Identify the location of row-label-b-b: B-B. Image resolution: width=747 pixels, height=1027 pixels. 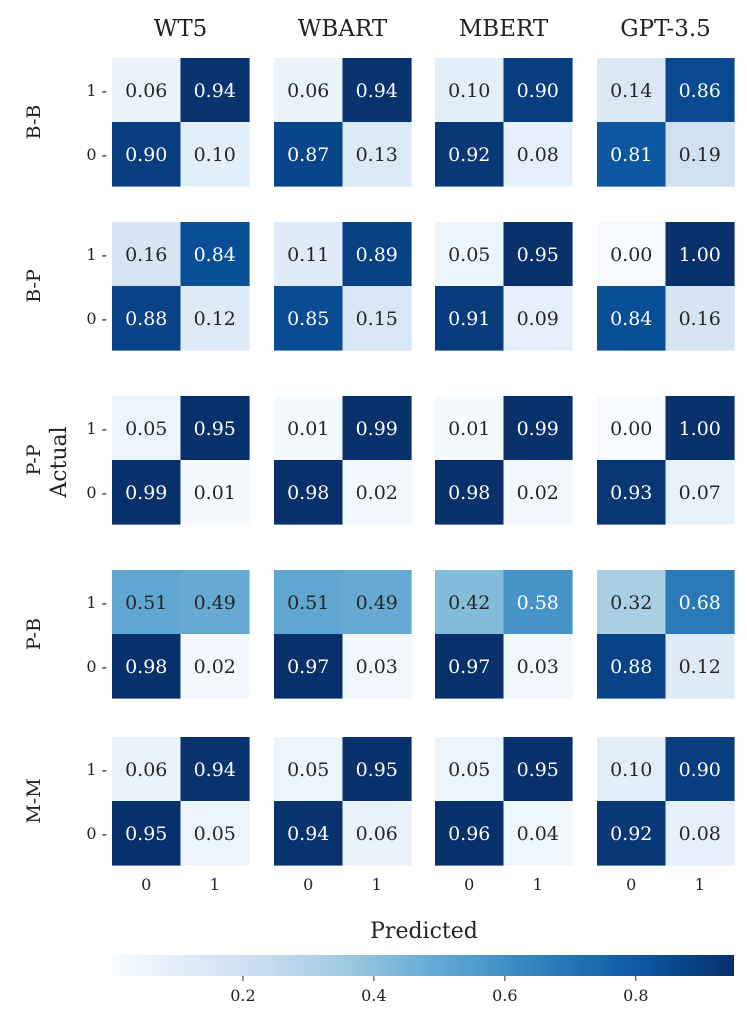
(34, 122).